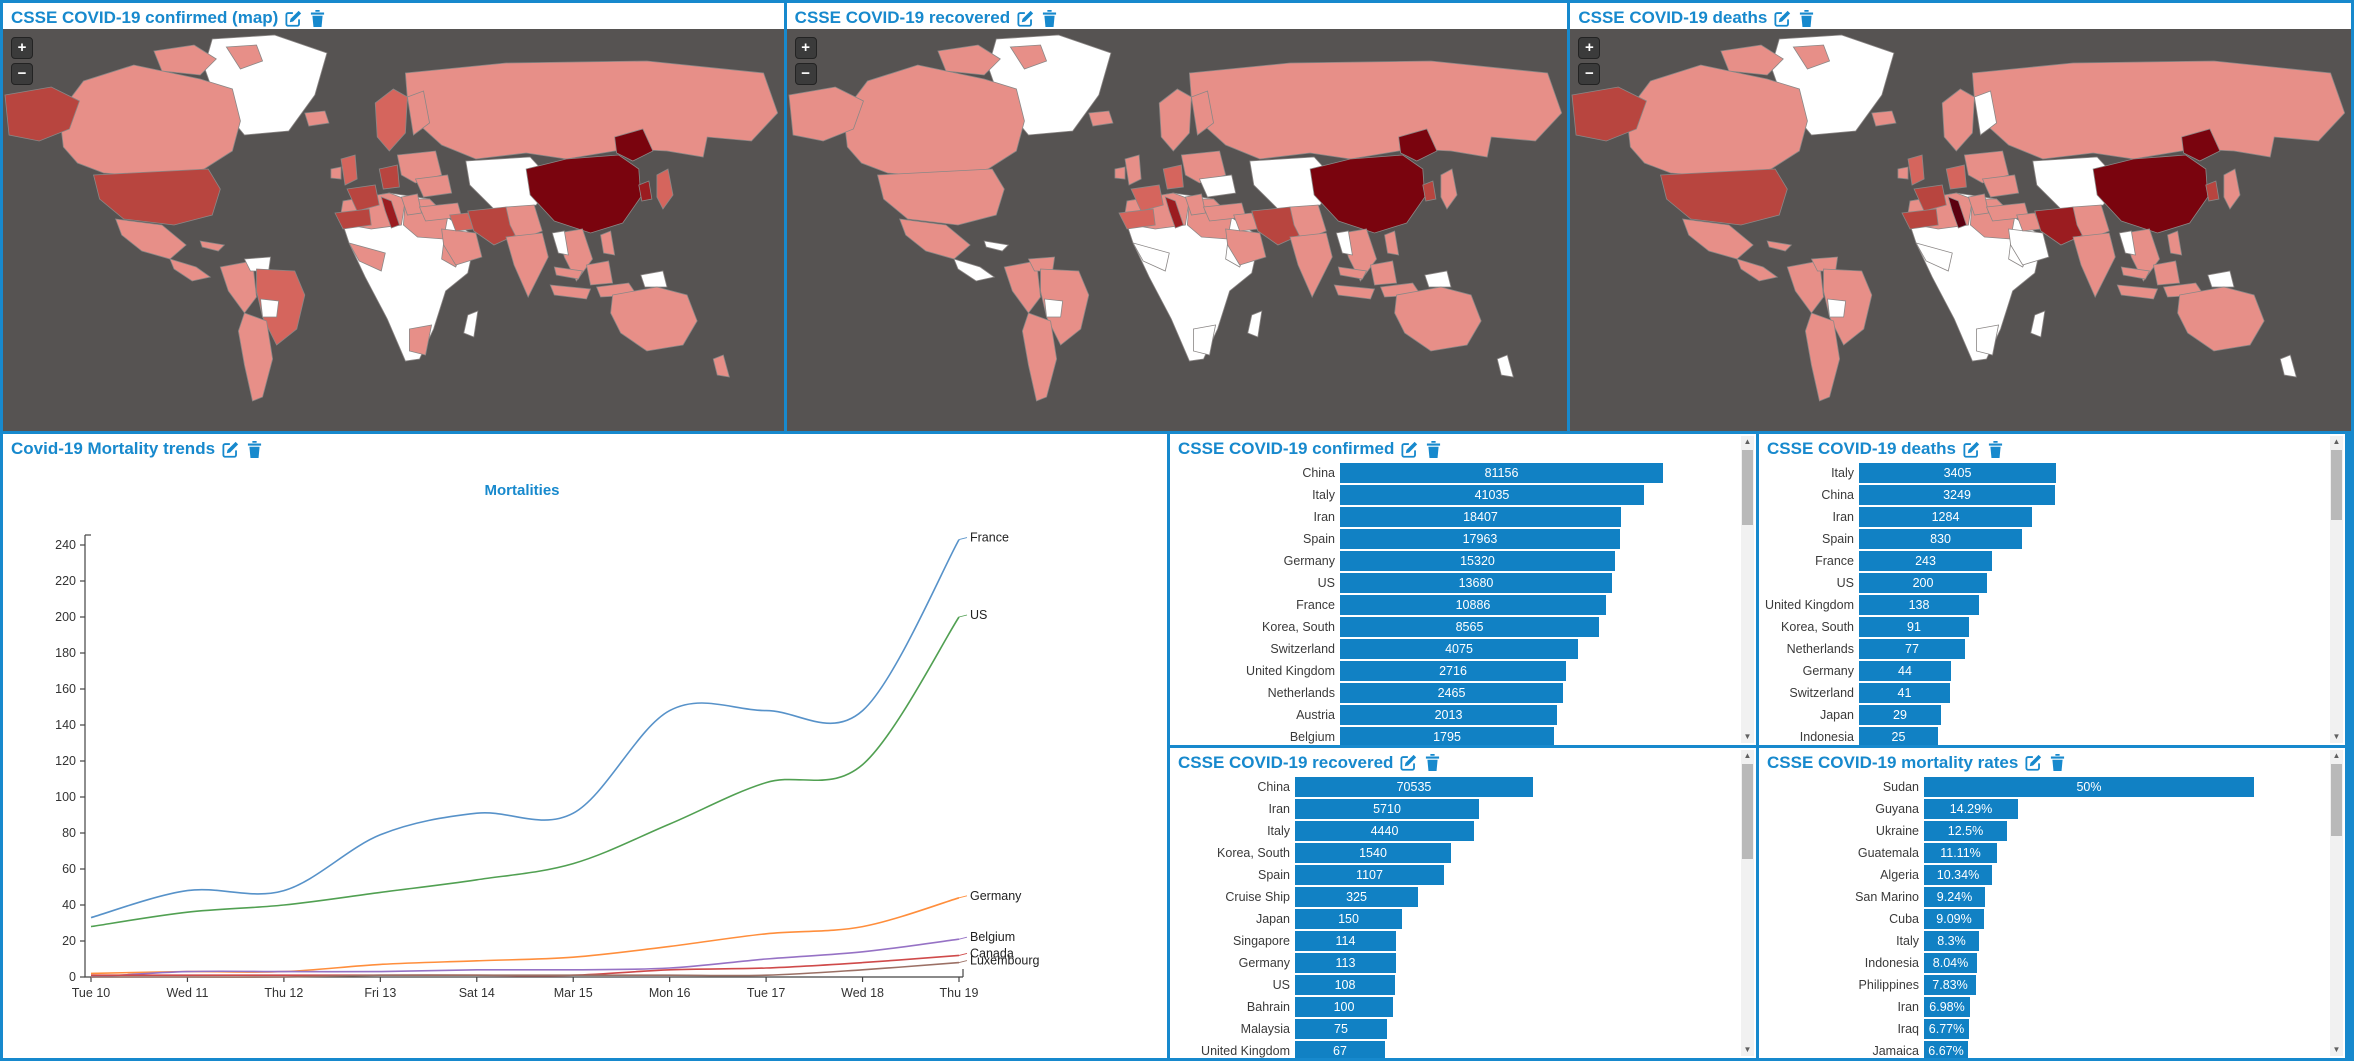 This screenshot has height=1063, width=2354. I want to click on bar-row: United Kingdom 67, so click(1455, 1049).